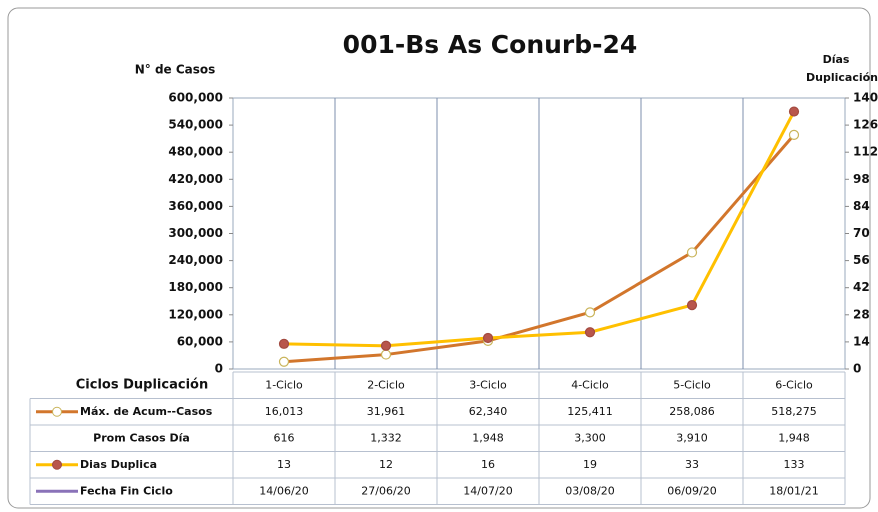 The height and width of the screenshot is (512, 878). I want to click on y2-tick-label: 14, so click(861, 341).